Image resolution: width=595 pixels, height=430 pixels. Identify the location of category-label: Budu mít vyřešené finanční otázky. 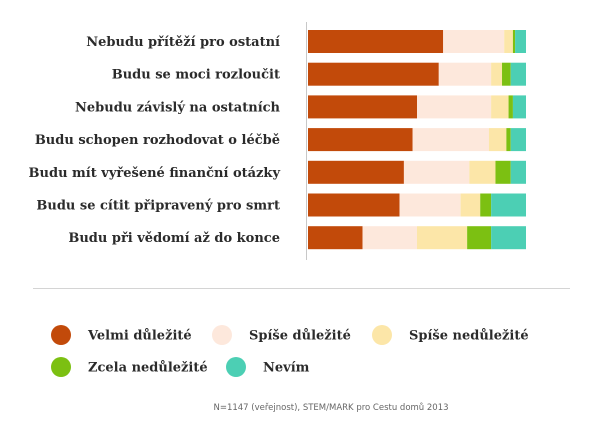
(155, 173).